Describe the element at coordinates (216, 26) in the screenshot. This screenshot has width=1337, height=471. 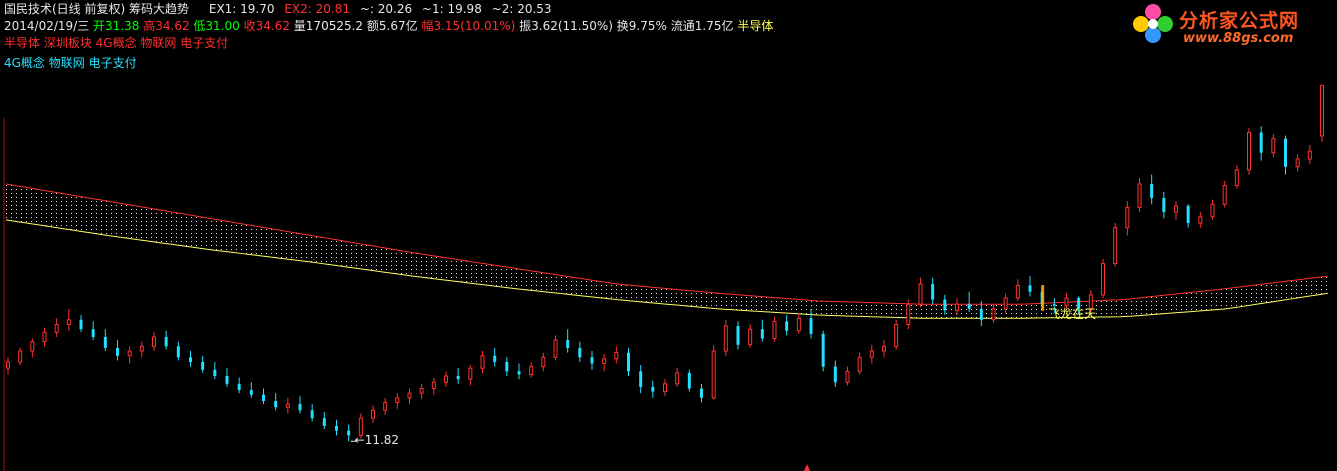
I see `quote-low: 低31.00` at that location.